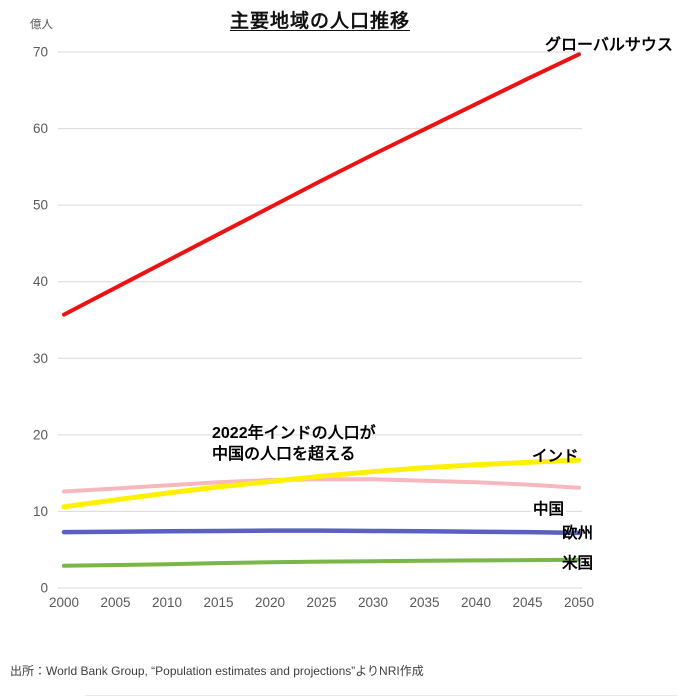 The image size is (689, 700). What do you see at coordinates (319, 21) in the screenshot?
I see `chart-title: 主要地域の人口推移` at bounding box center [319, 21].